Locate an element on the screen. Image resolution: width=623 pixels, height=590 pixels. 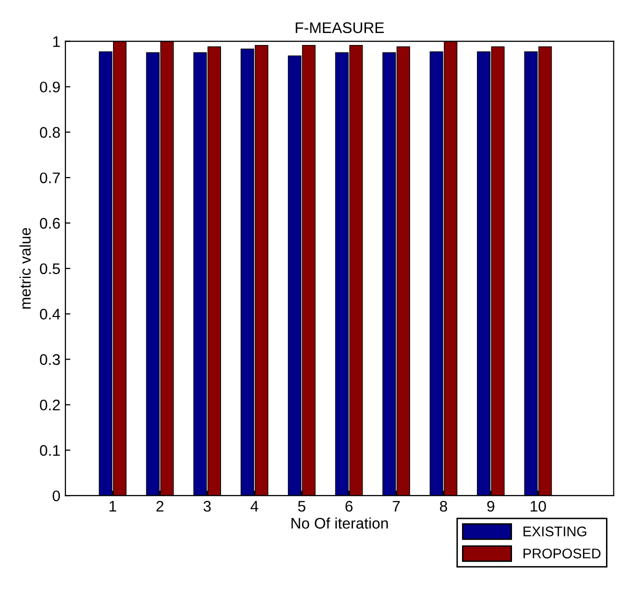
y-axis-title: metric value is located at coordinates (25, 268).